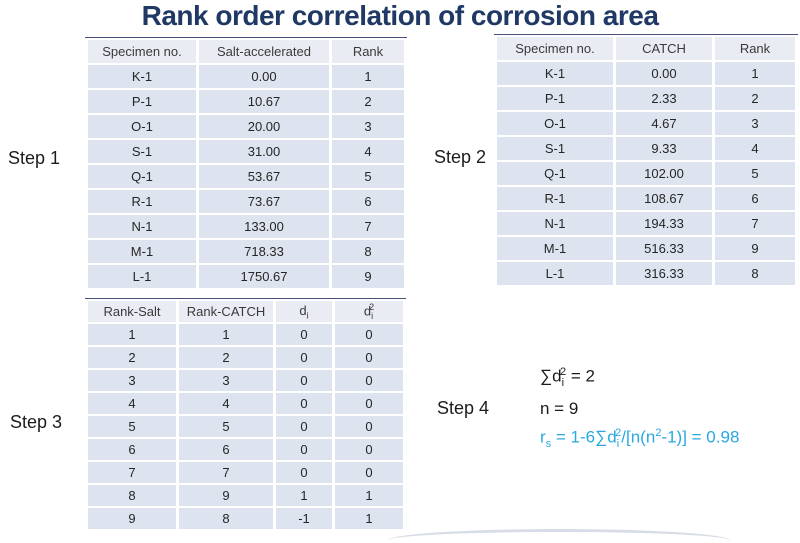 This screenshot has height=543, width=800. I want to click on table-row: R-1 73.67 6, so click(246, 201).